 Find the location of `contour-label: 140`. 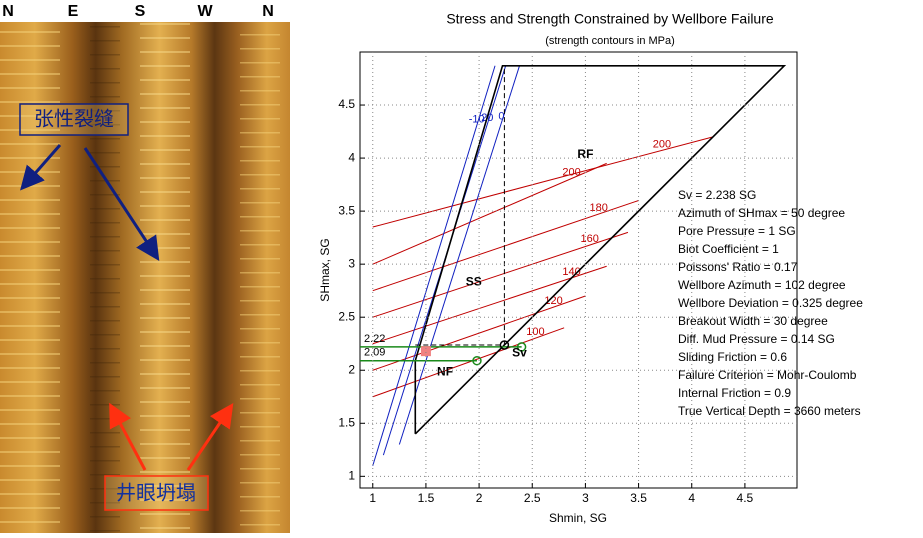

contour-label: 140 is located at coordinates (571, 272).